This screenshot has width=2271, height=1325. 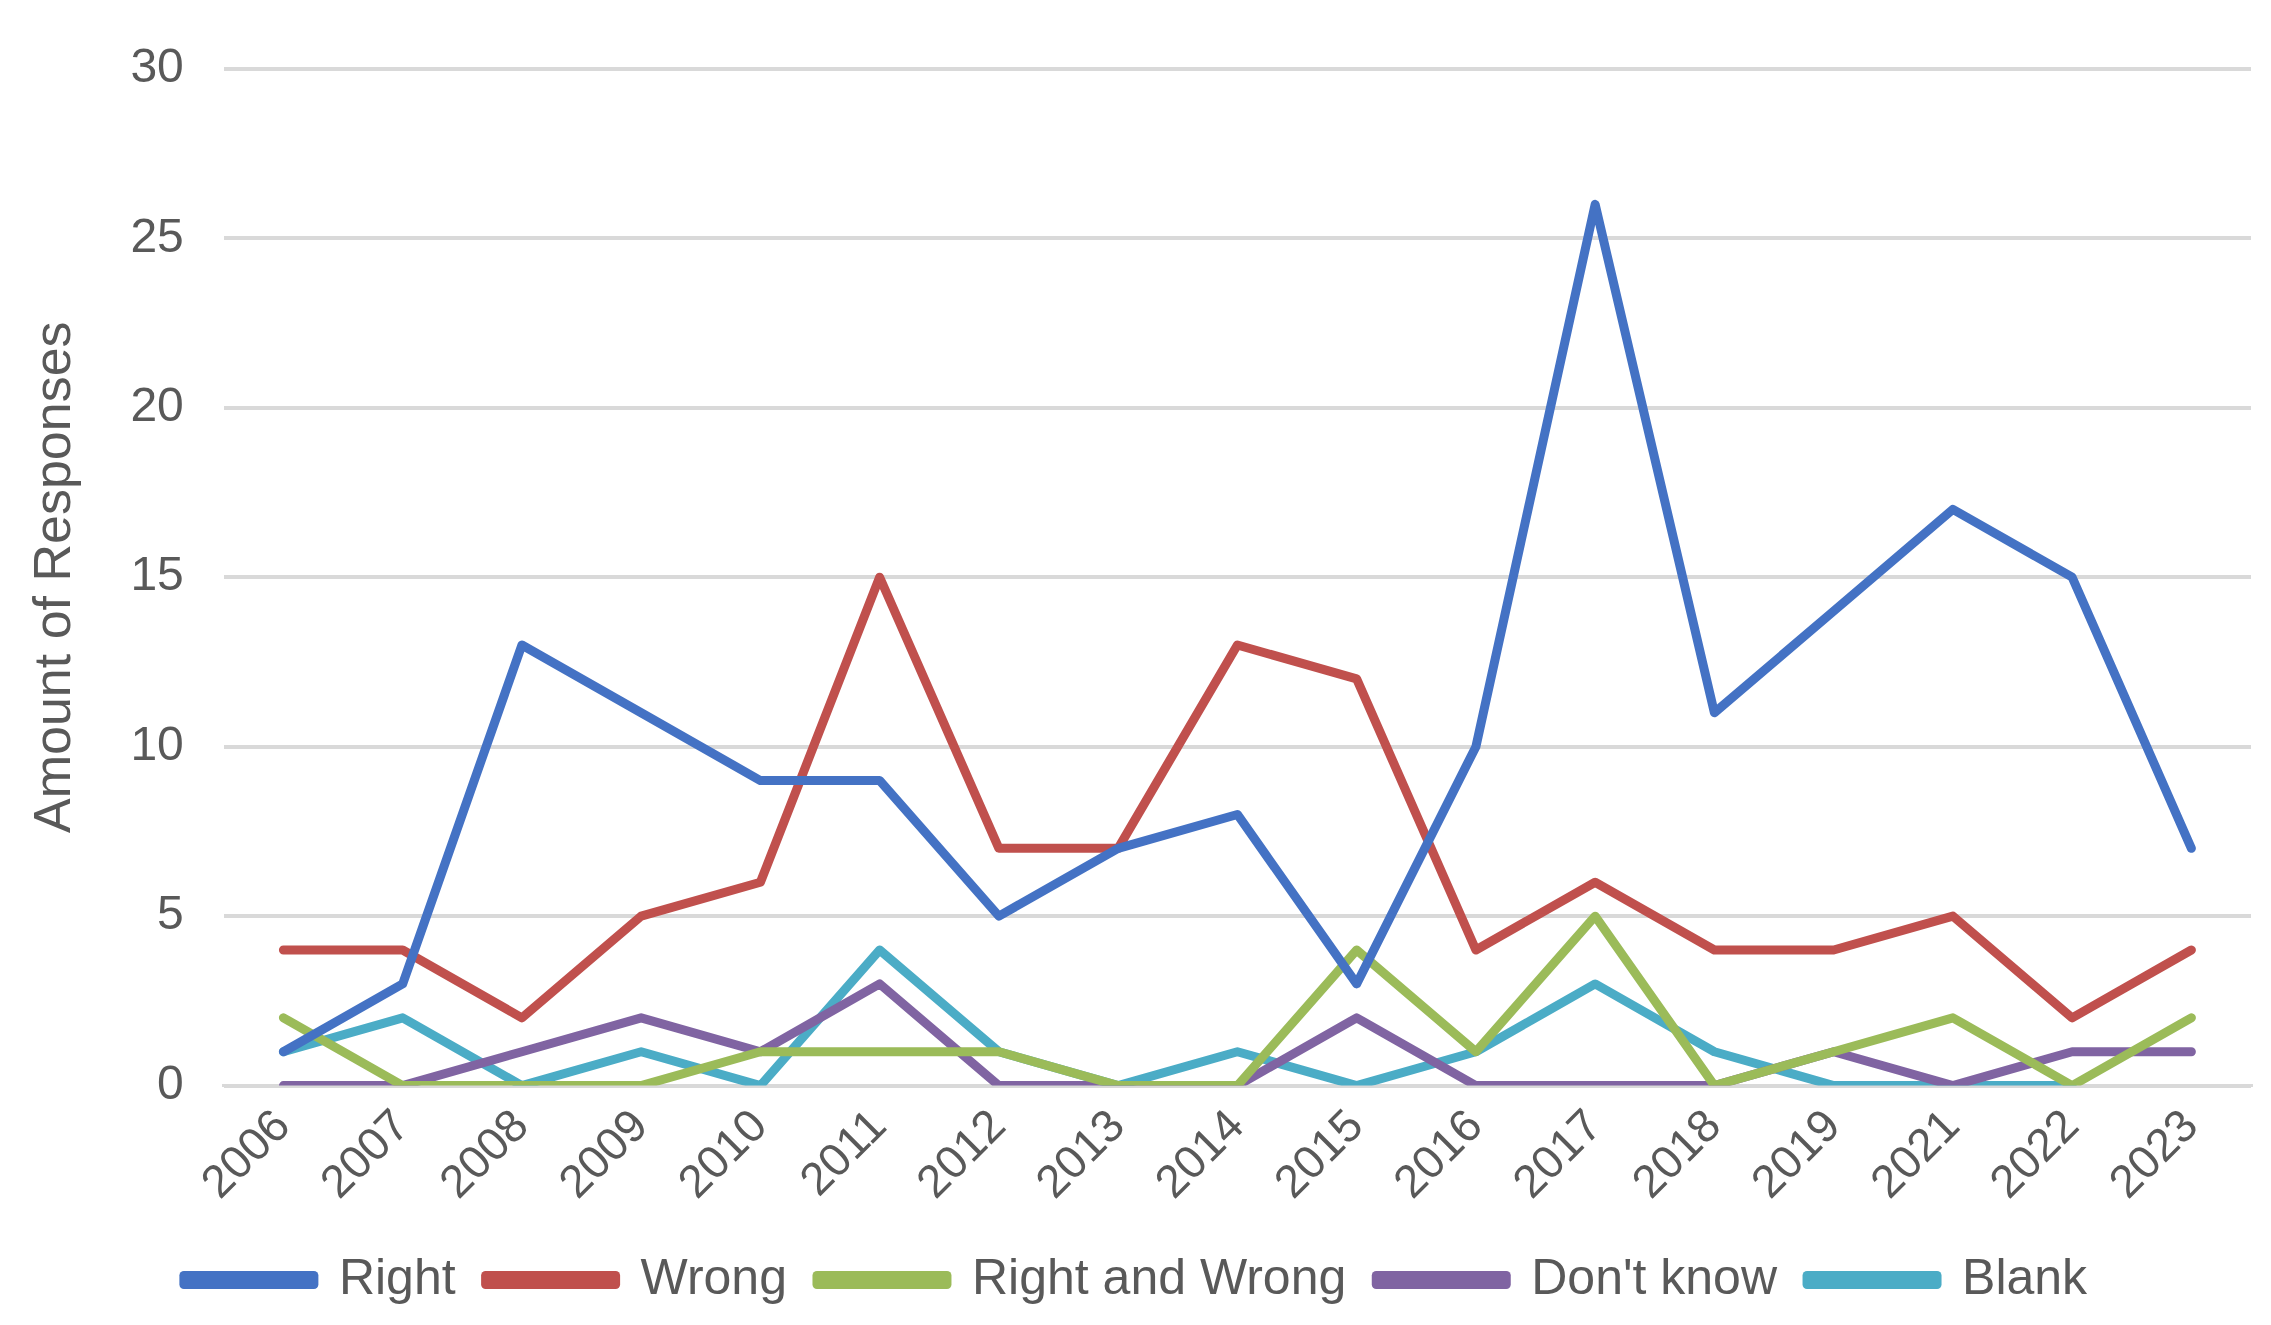 I want to click on y-tick-label: 15, so click(x=157, y=574).